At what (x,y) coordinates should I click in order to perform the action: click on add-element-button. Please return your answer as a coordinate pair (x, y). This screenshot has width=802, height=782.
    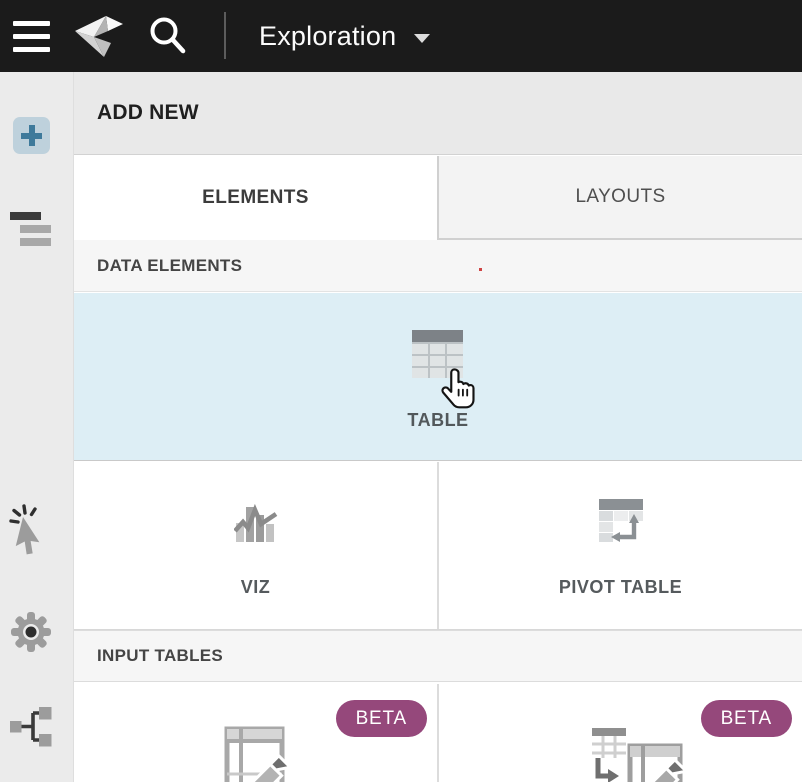
    Looking at the image, I should click on (31, 135).